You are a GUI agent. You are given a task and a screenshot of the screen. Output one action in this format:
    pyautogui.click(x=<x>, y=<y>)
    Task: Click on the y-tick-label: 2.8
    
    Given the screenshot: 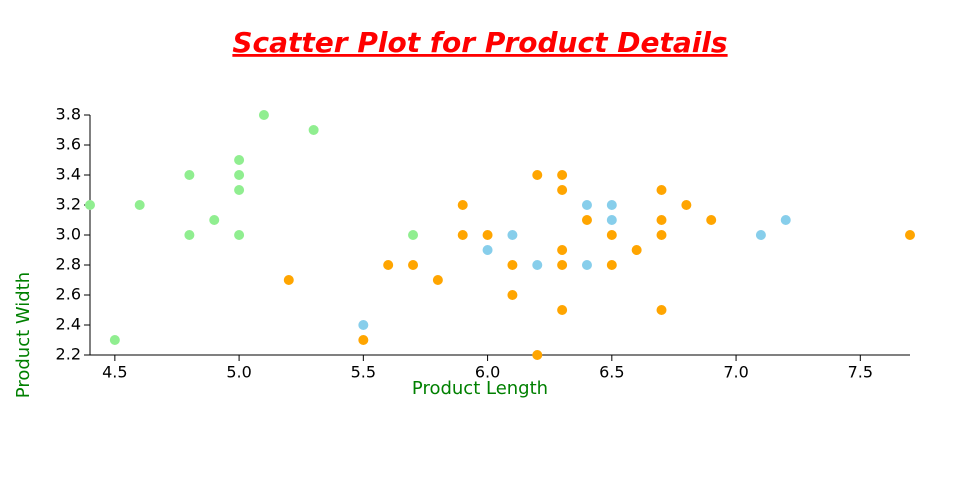 What is the action you would take?
    pyautogui.click(x=68, y=264)
    